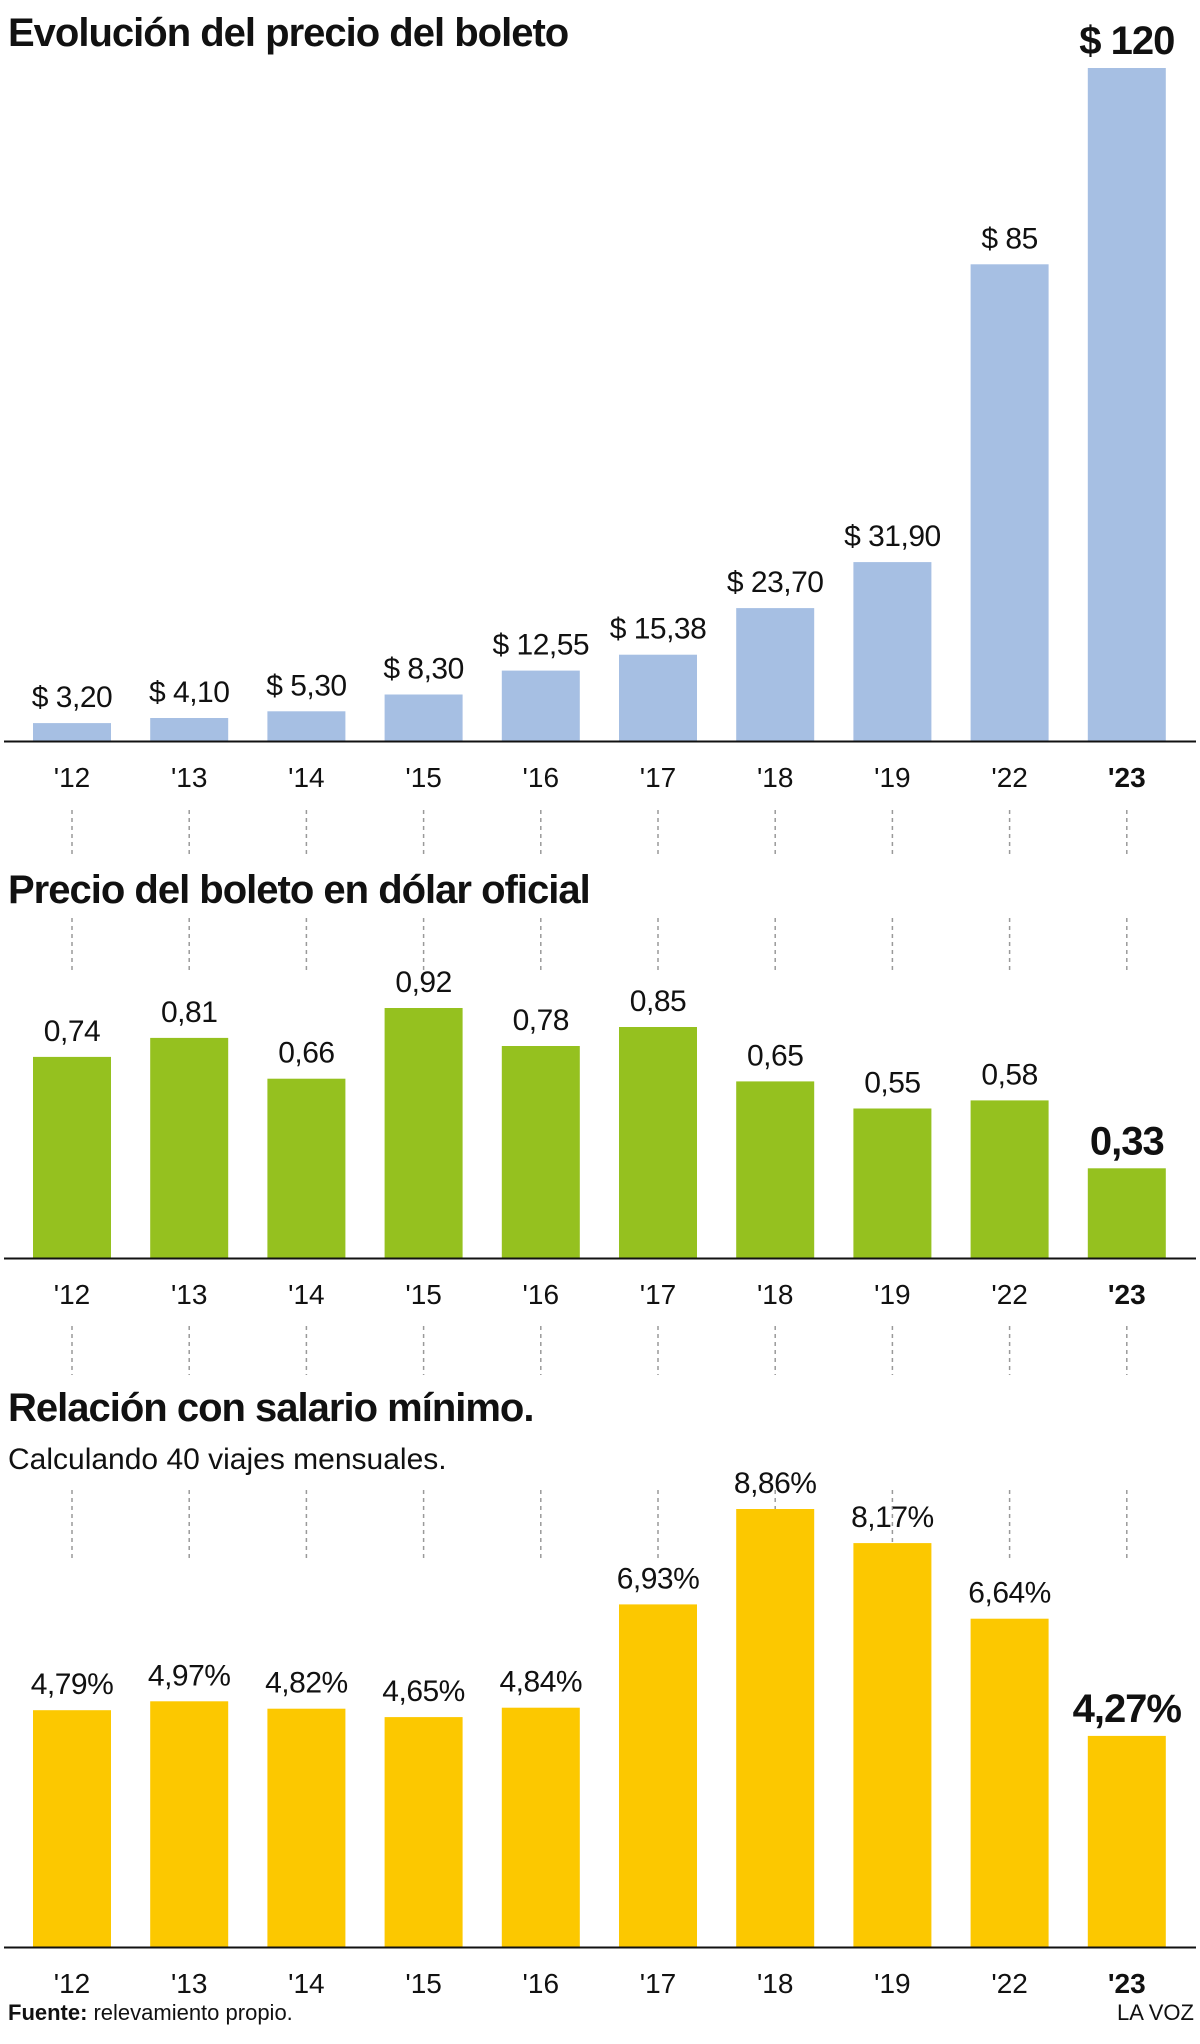  What do you see at coordinates (1009, 1074) in the screenshot?
I see `data-label: 0,58` at bounding box center [1009, 1074].